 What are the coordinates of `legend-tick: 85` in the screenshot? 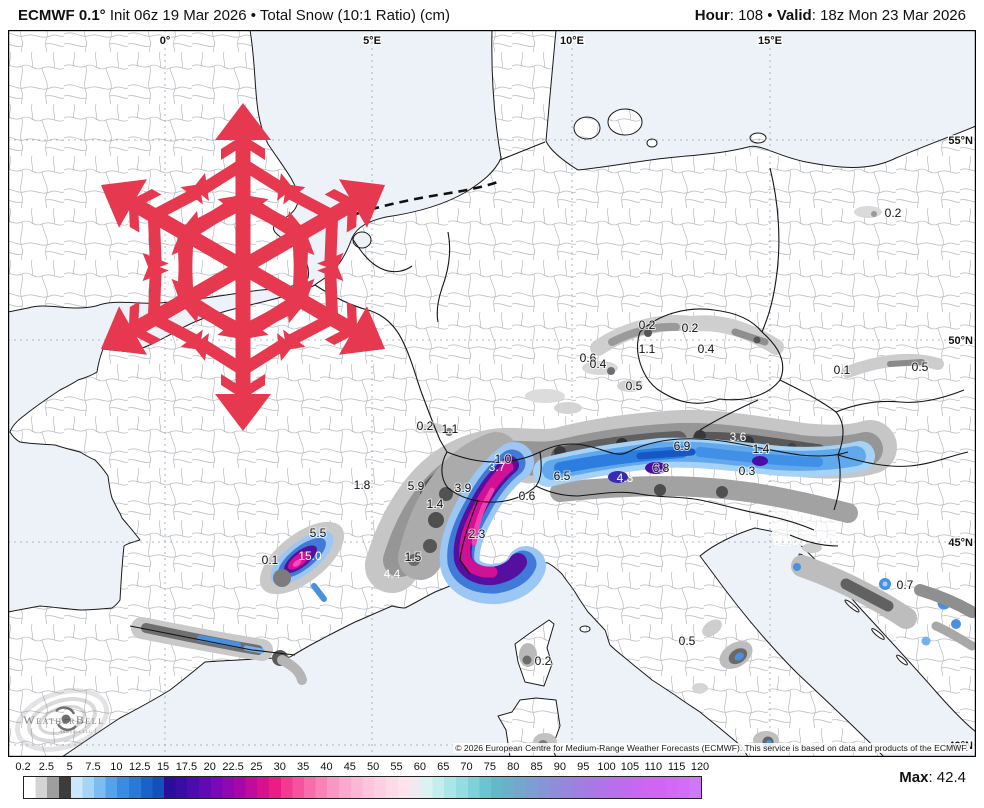 It's located at (536, 767).